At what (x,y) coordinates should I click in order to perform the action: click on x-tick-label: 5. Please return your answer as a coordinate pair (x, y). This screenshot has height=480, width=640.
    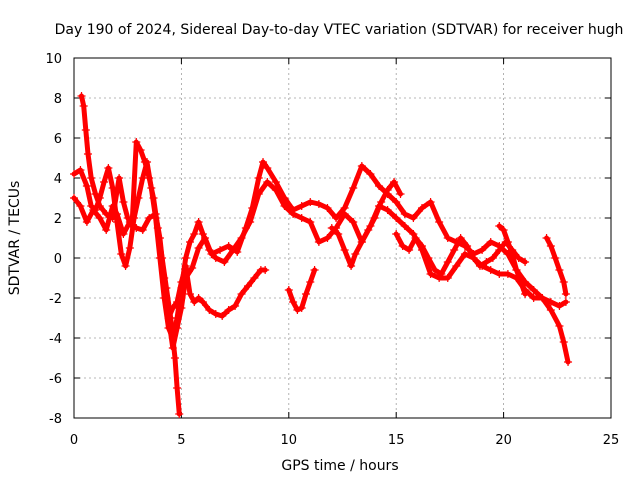
    Looking at the image, I should click on (181, 440).